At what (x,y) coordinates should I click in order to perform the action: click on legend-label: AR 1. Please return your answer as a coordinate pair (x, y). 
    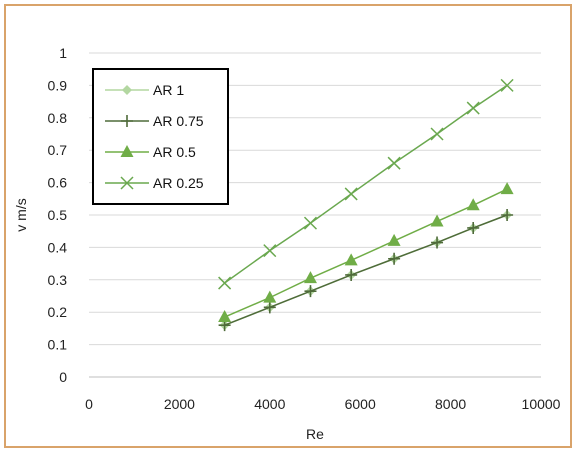
    Looking at the image, I should click on (168, 90).